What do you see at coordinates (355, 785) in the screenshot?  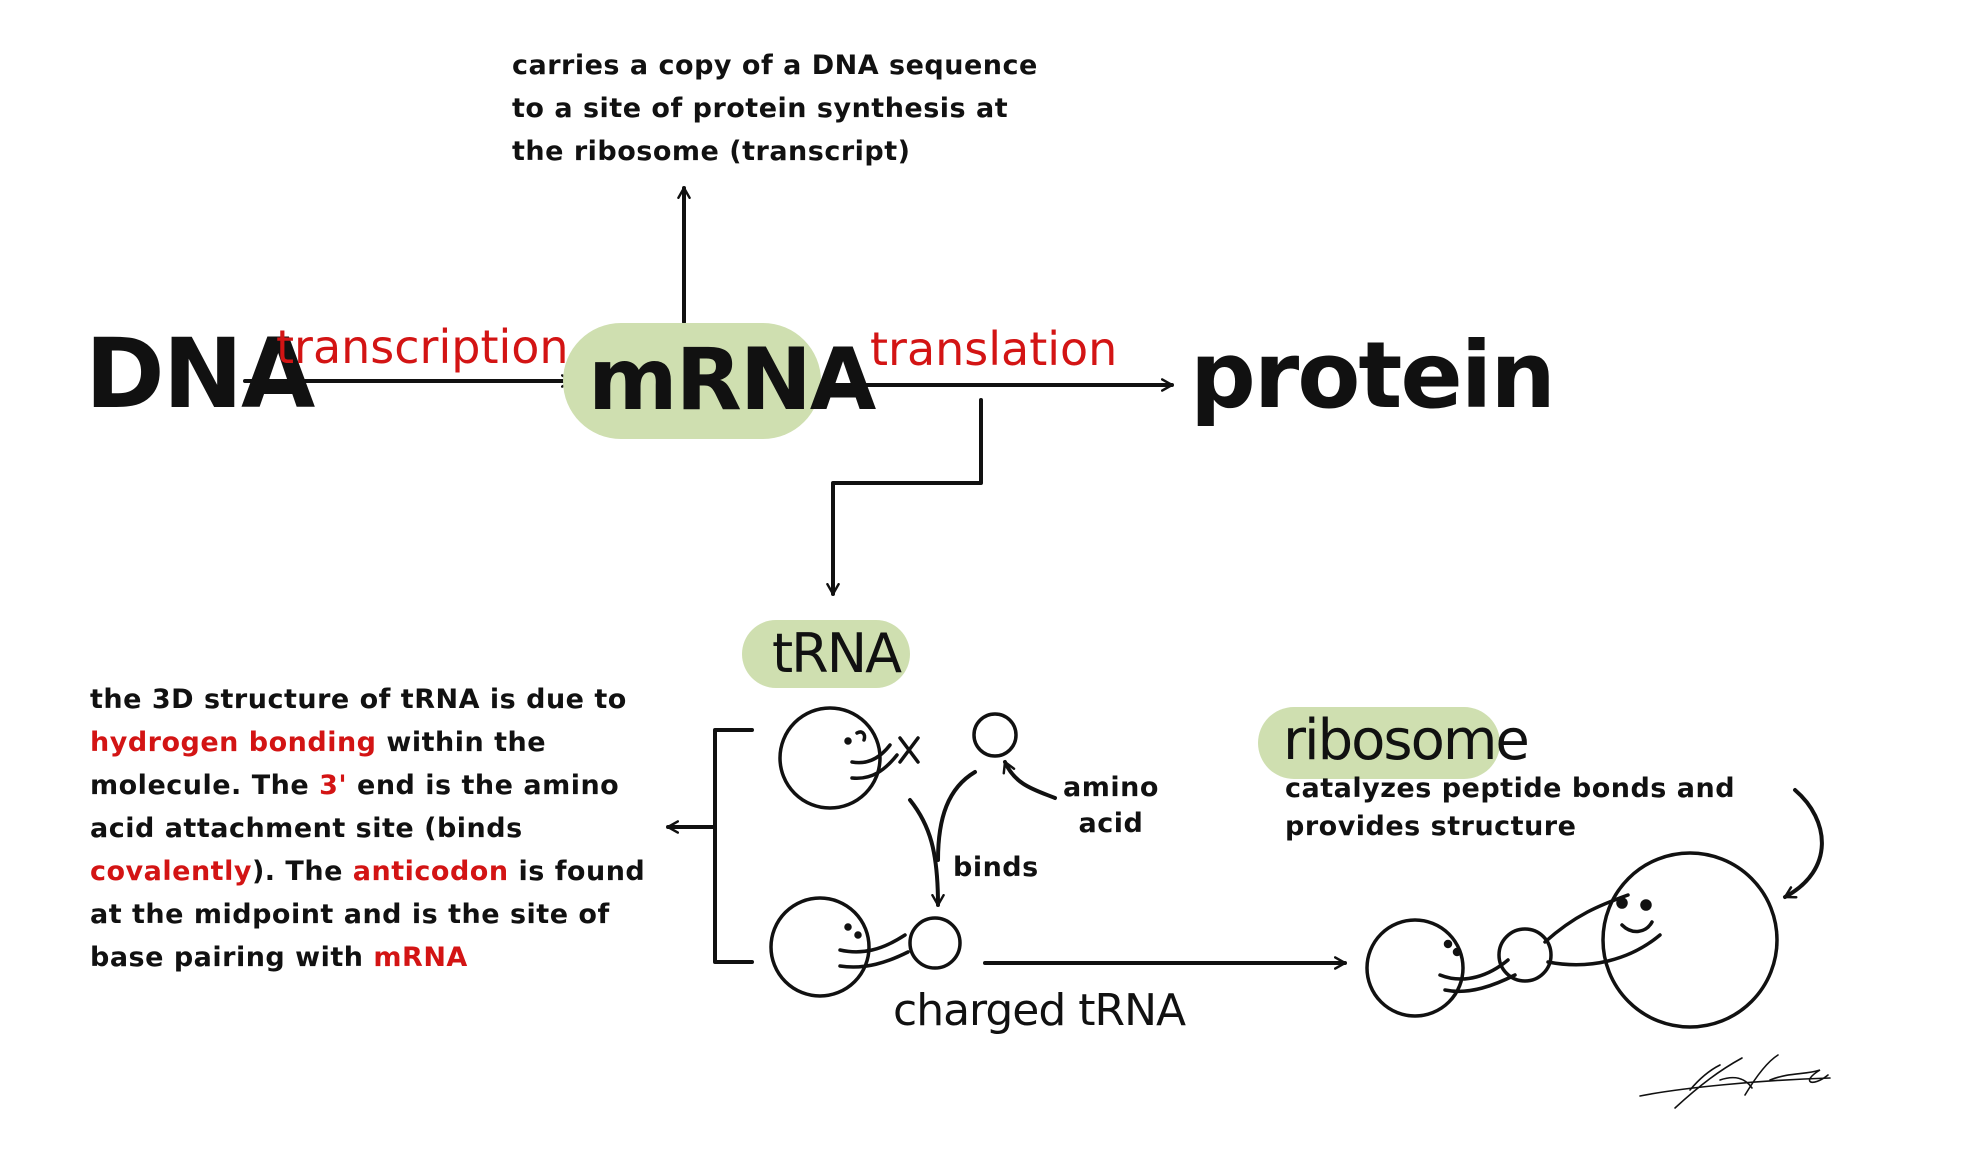 I see `trna-note-line: molecule. The 3' end is the amino` at bounding box center [355, 785].